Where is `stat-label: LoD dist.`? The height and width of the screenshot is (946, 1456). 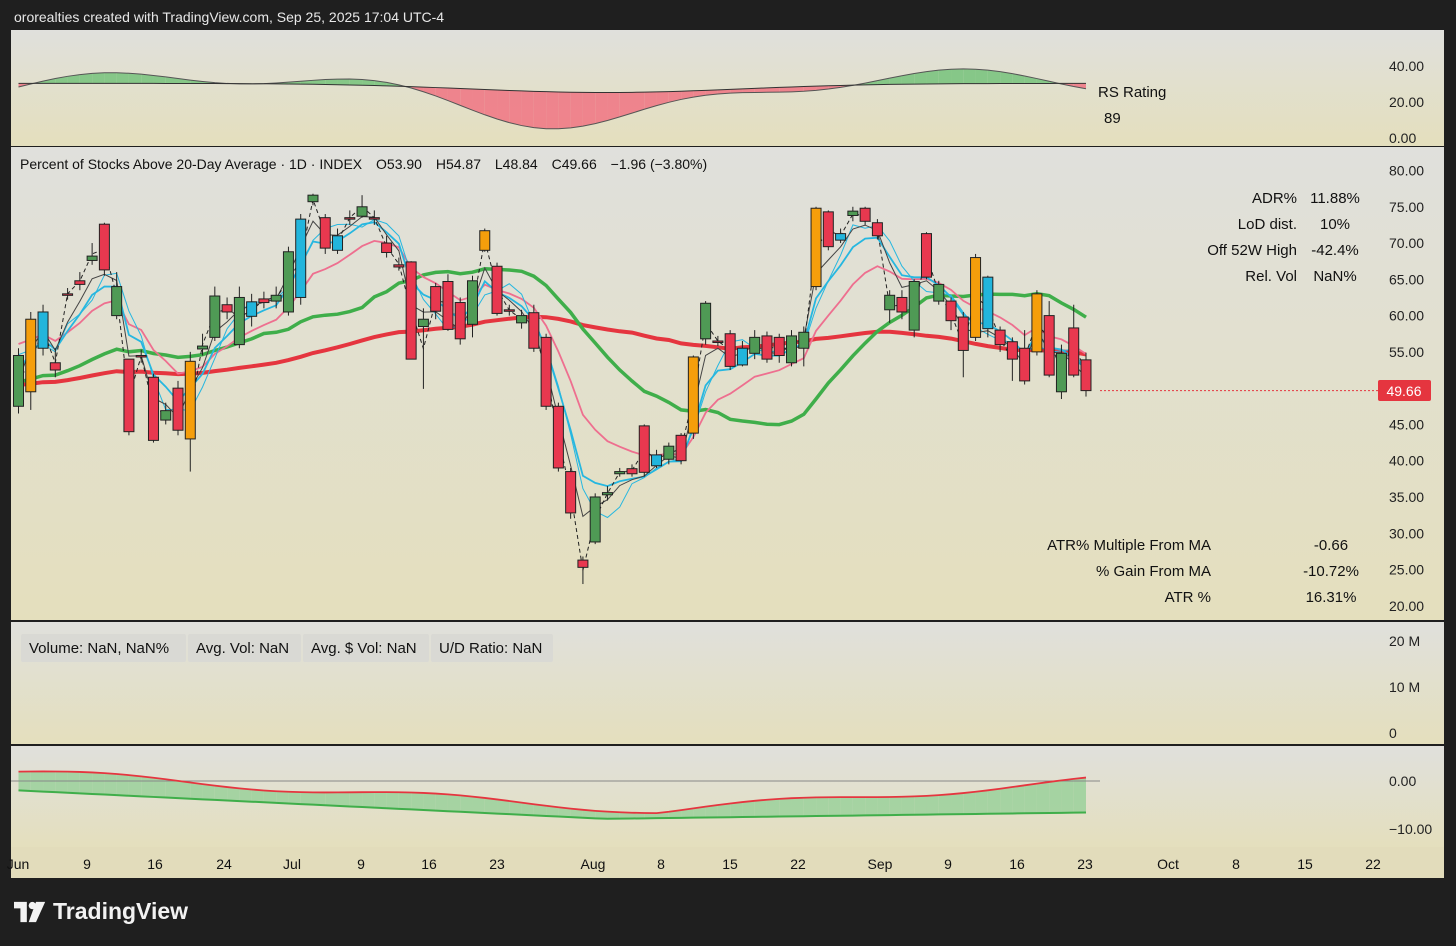 stat-label: LoD dist. is located at coordinates (1267, 224).